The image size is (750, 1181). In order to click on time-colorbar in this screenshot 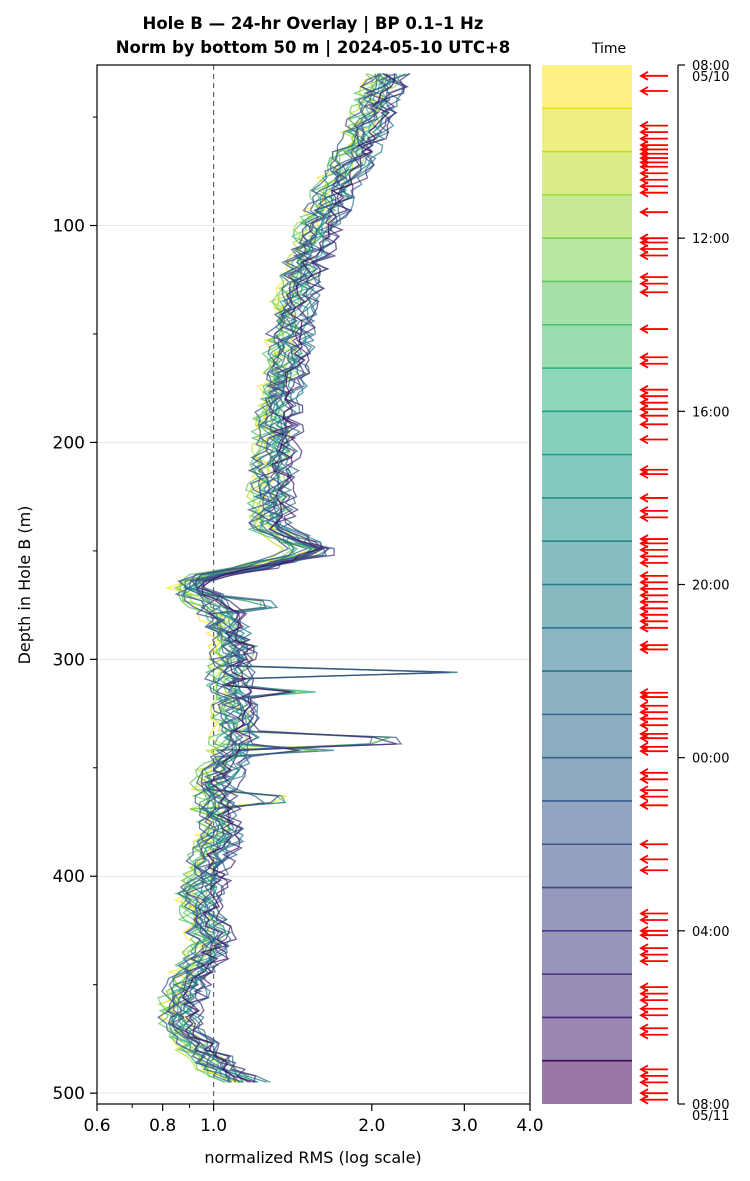, I will do `click(587, 584)`.